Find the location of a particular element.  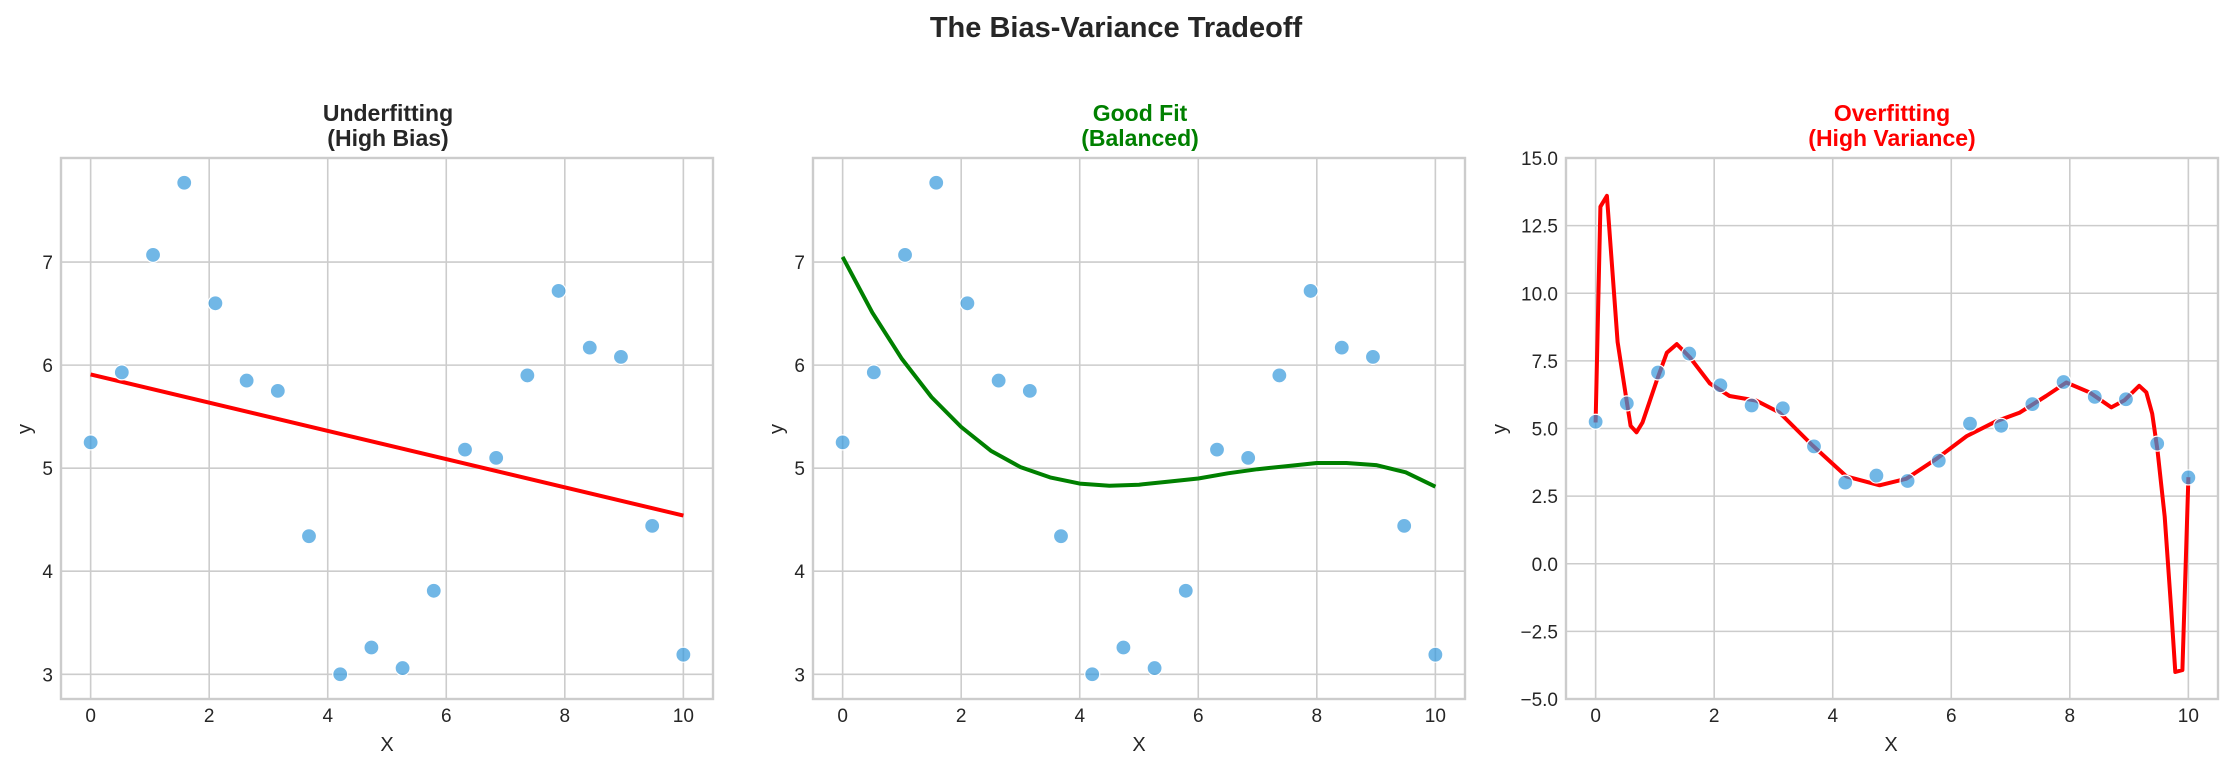

scatter-points is located at coordinates (1892, 418).